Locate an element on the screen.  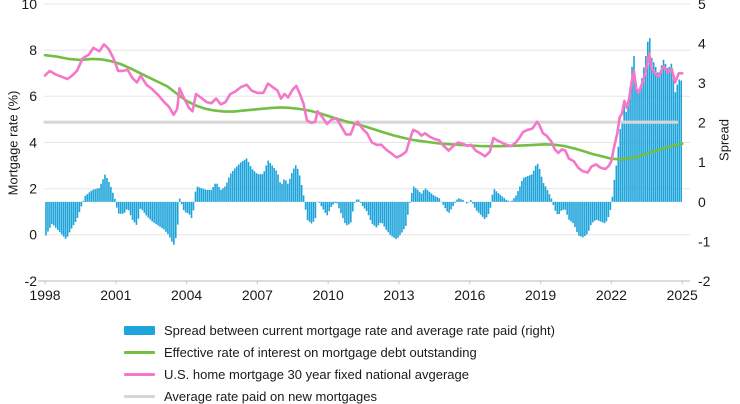
legend-swatch-mortgage-30yr-line is located at coordinates (139, 374).